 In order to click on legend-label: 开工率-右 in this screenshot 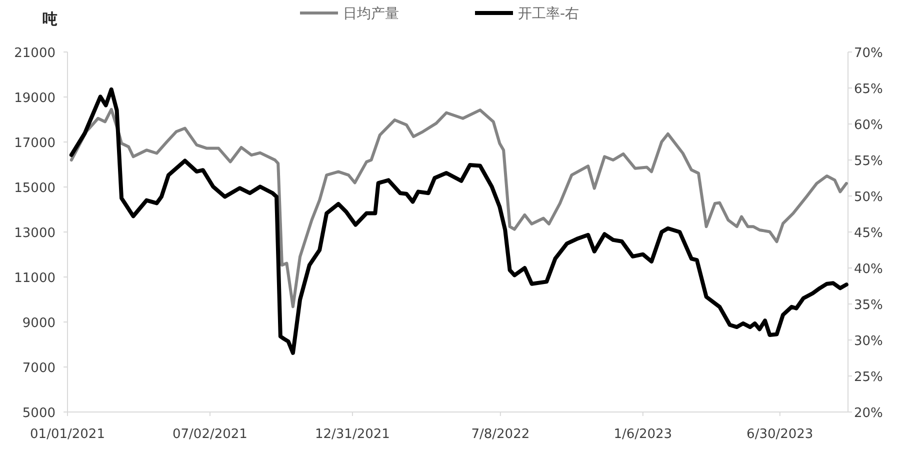, I will do `click(549, 14)`.